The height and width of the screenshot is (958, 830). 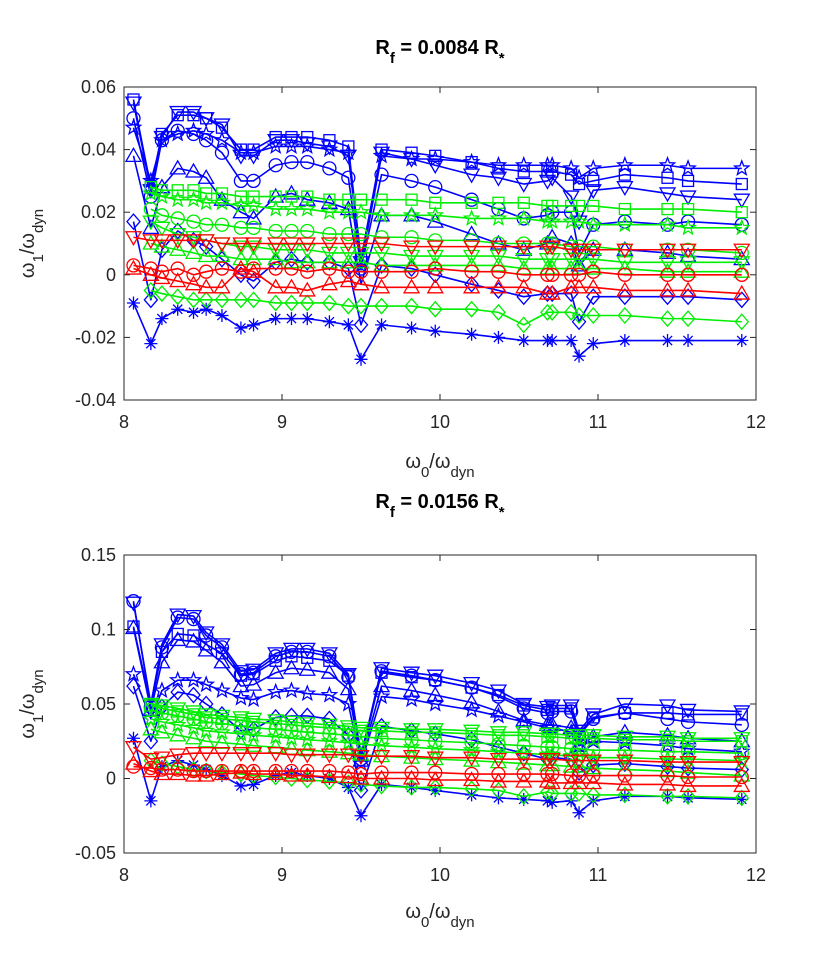 What do you see at coordinates (282, 422) in the screenshot?
I see `x-tick-label: 9` at bounding box center [282, 422].